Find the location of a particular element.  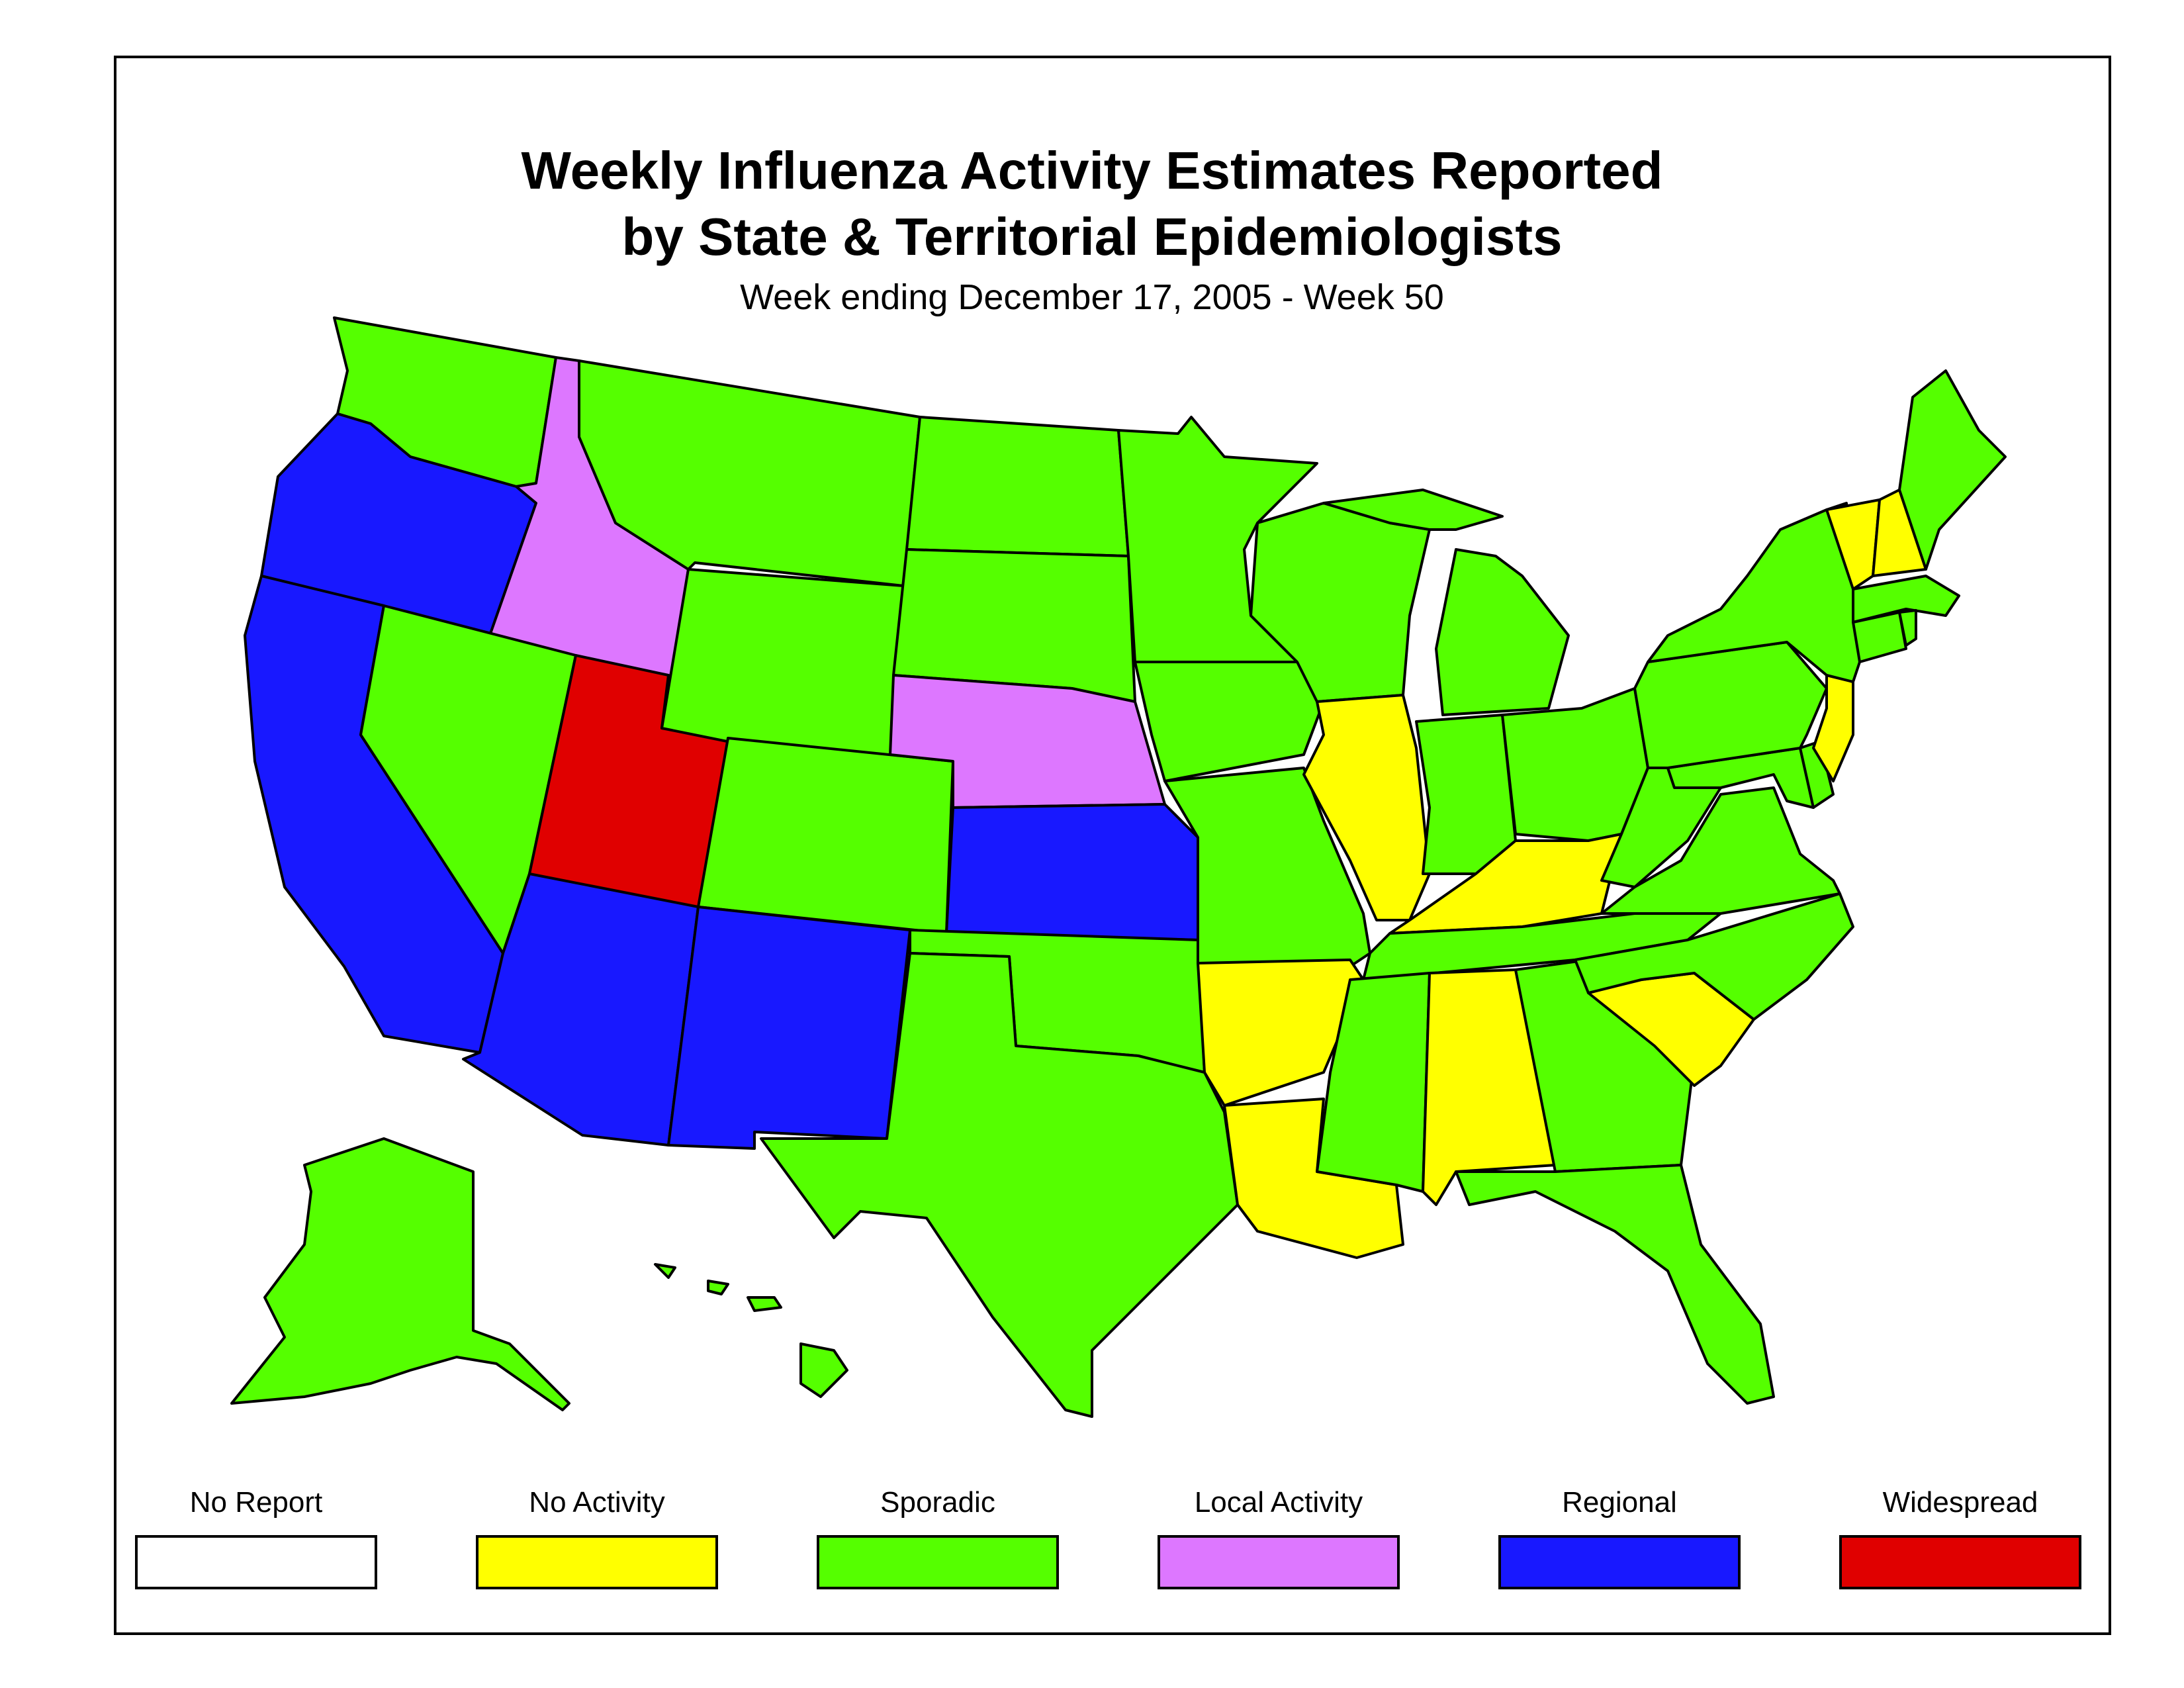

state-minnesota is located at coordinates (1217, 539).